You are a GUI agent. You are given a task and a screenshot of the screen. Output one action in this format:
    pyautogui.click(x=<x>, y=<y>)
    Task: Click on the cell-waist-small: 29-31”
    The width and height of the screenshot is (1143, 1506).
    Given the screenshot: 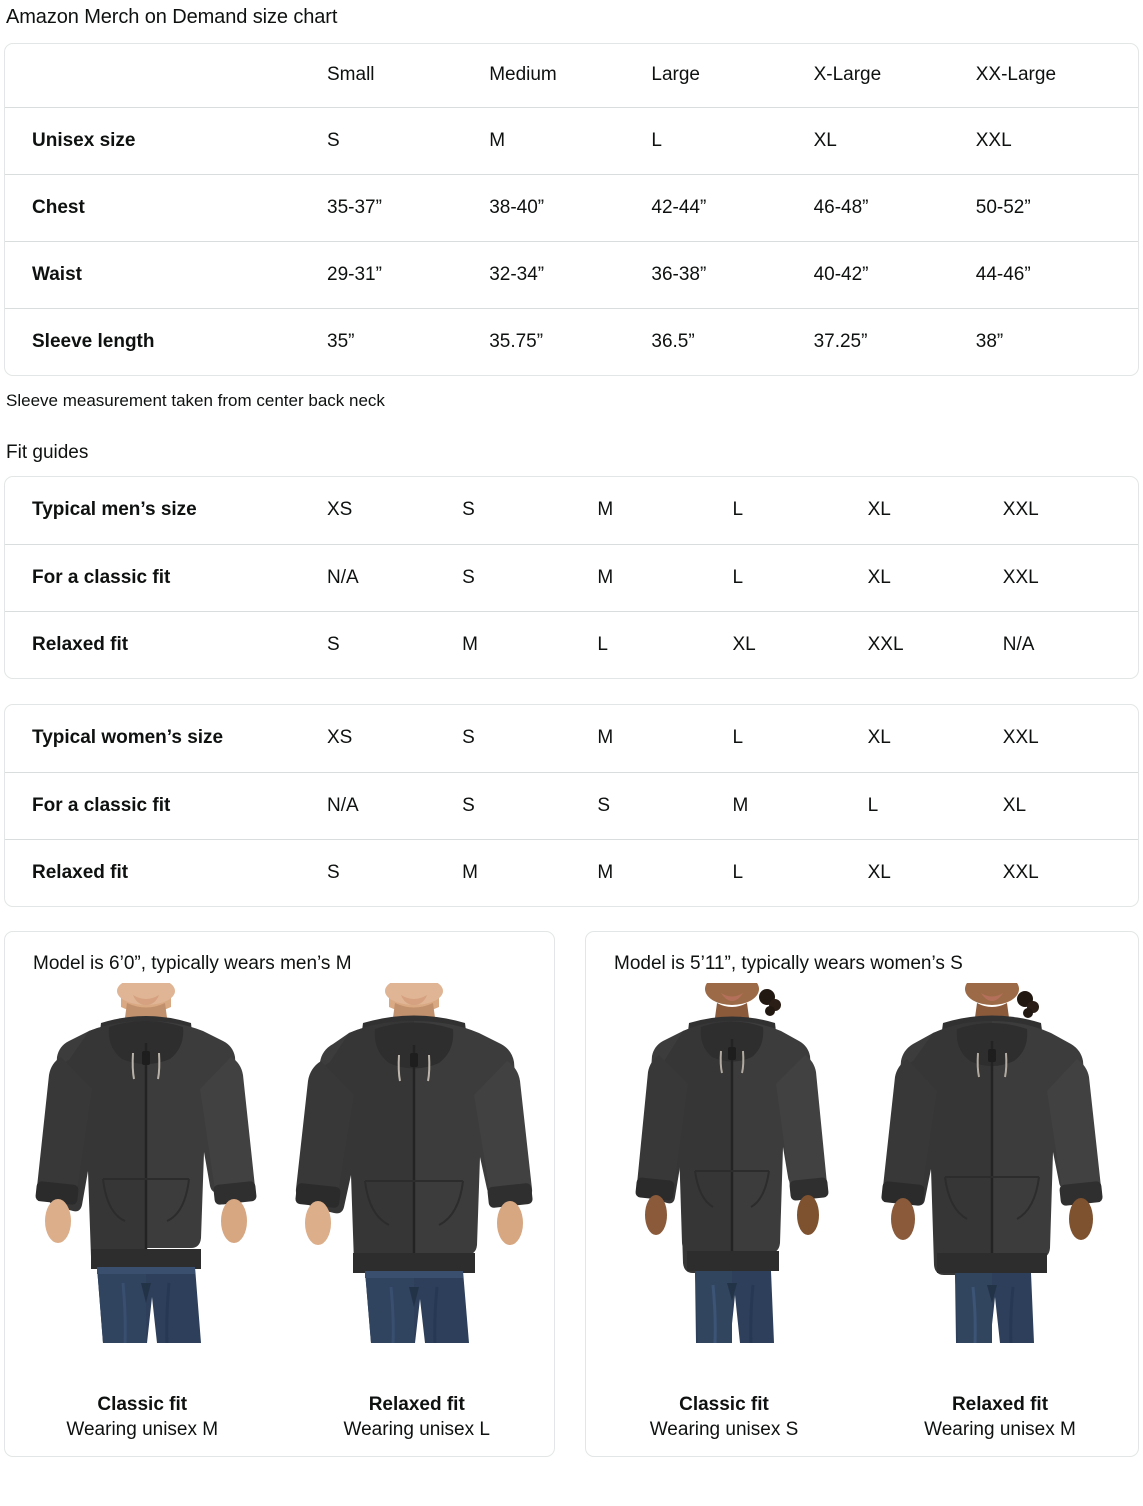 What is the action you would take?
    pyautogui.click(x=354, y=274)
    